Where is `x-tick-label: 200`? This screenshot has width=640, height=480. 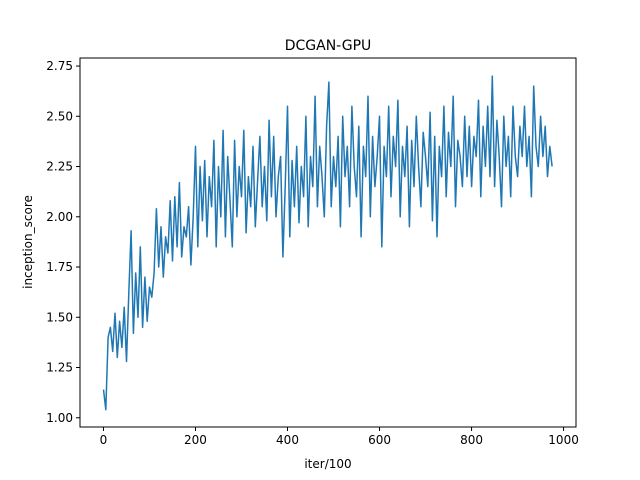 x-tick-label: 200 is located at coordinates (195, 440).